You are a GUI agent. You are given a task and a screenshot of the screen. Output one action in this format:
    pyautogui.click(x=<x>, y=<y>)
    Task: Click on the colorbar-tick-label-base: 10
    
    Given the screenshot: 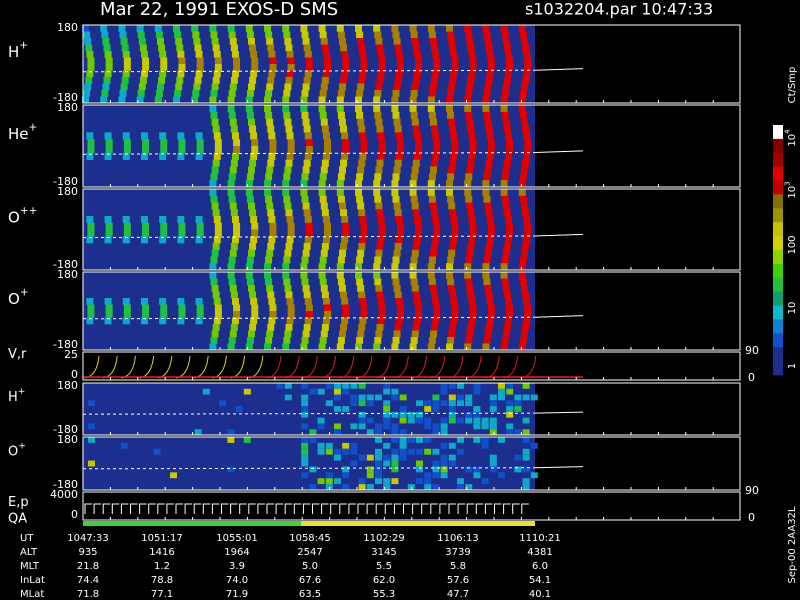 What is the action you would take?
    pyautogui.click(x=792, y=140)
    